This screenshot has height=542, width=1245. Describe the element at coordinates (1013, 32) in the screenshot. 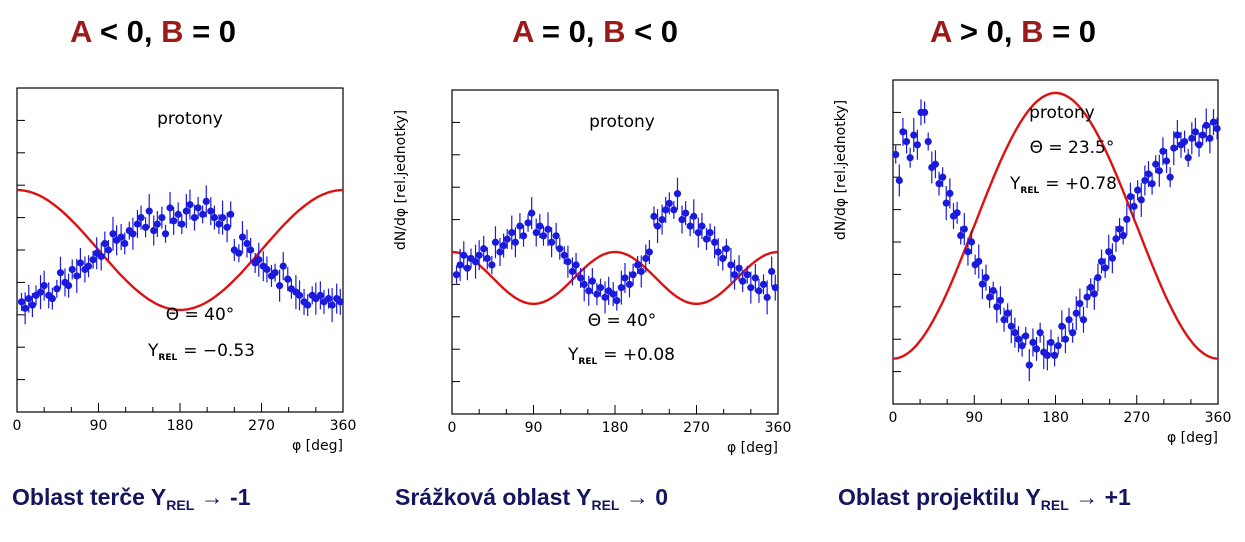

I see `panel-title-3: A > 0, B = 0` at that location.